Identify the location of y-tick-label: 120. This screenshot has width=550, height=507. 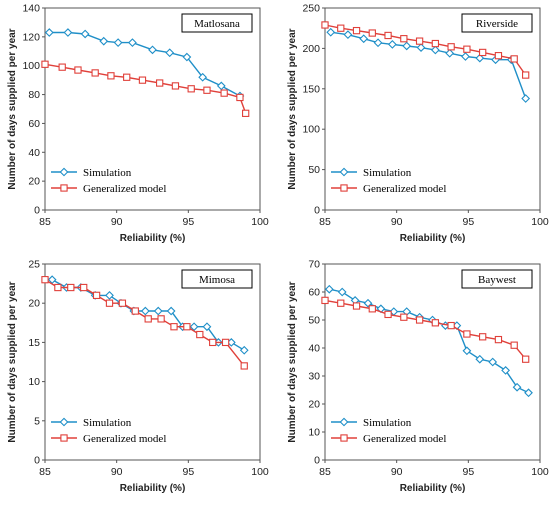
(31, 37).